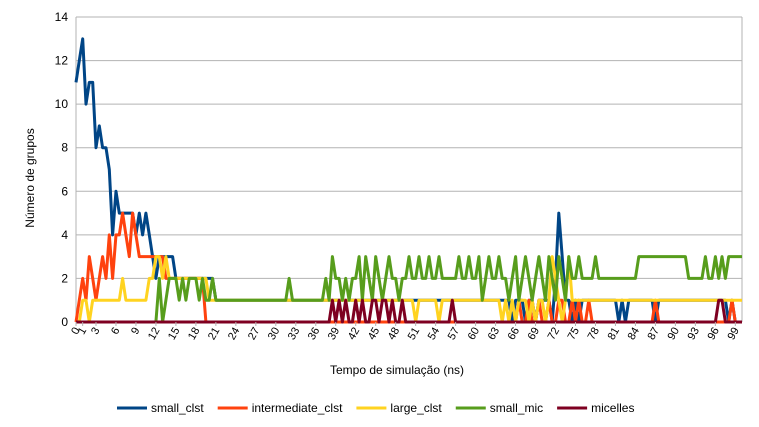 The height and width of the screenshot is (427, 759). Describe the element at coordinates (414, 334) in the screenshot. I see `x-tick-label: 51` at that location.